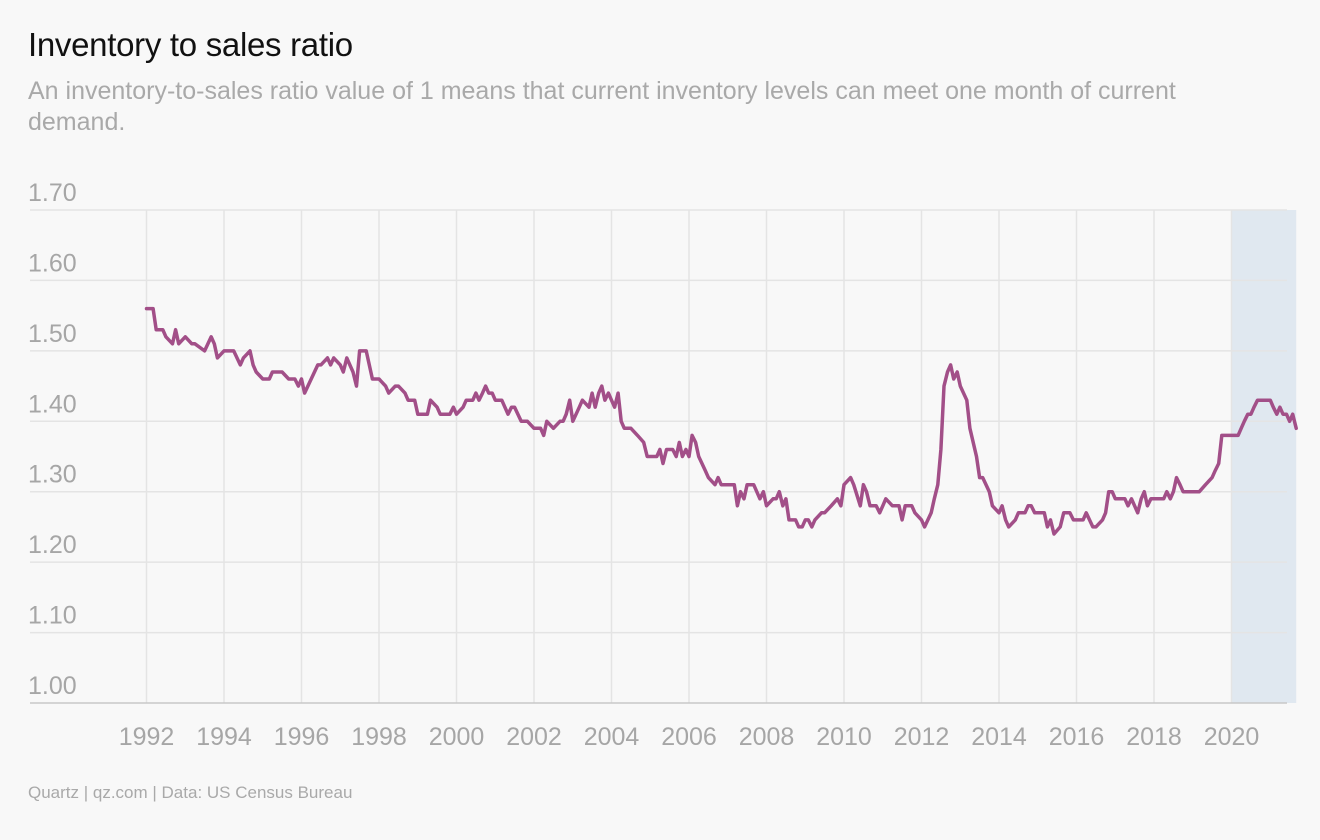  I want to click on x-tick-label: 2018, so click(1154, 737).